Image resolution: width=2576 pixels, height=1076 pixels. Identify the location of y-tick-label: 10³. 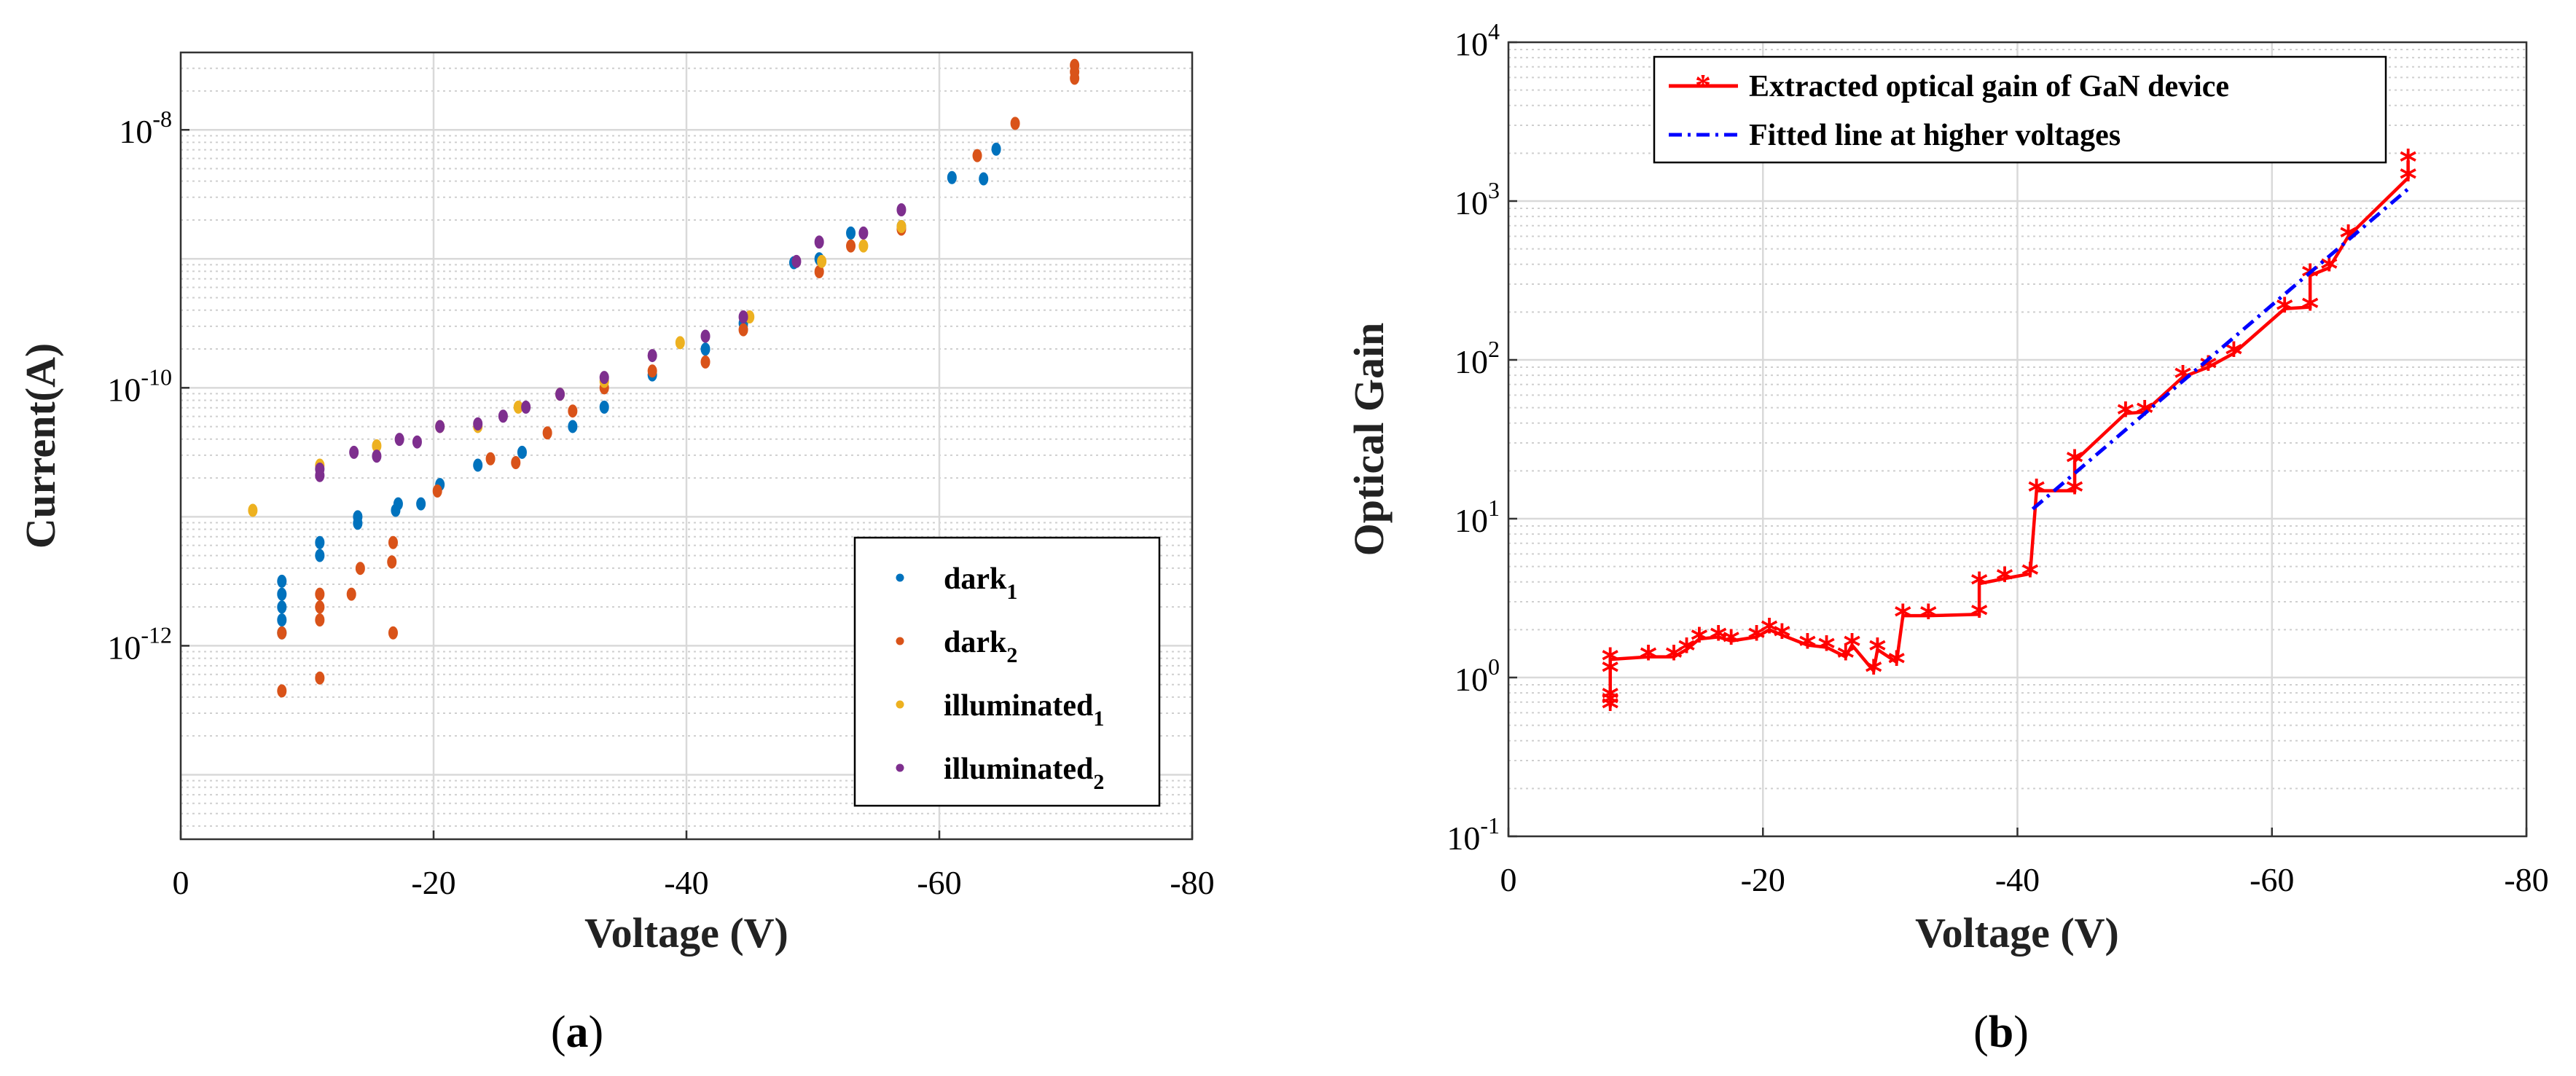
(1477, 199).